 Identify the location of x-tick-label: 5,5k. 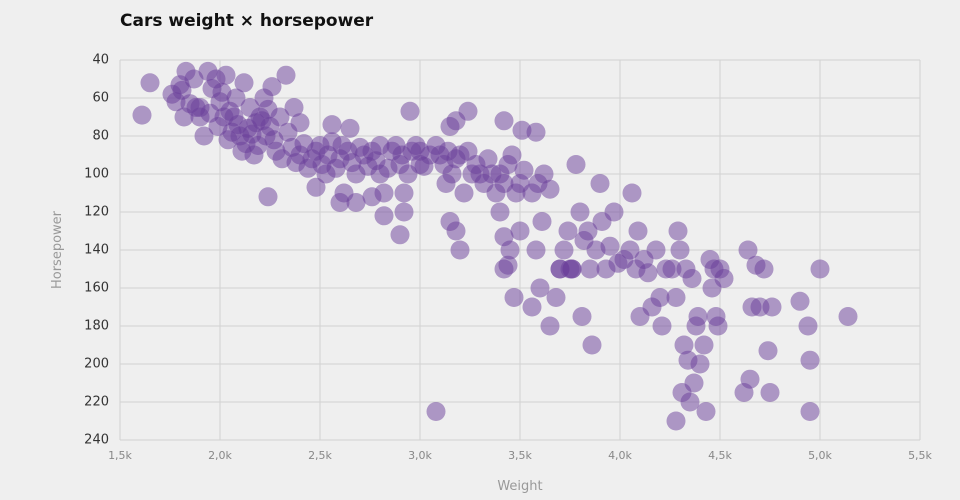
(920, 455).